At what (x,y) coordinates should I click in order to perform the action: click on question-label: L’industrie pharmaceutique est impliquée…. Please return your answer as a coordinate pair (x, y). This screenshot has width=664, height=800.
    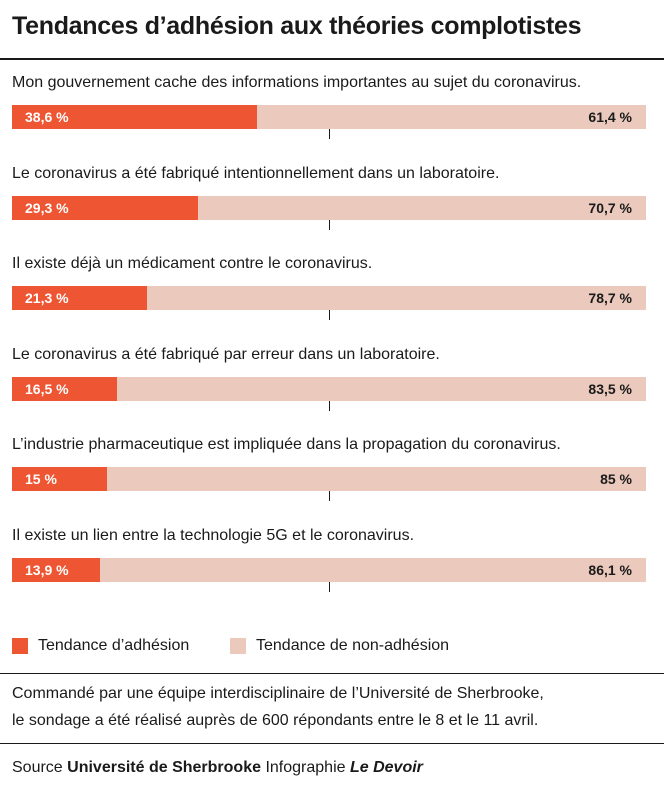
    Looking at the image, I should click on (286, 444).